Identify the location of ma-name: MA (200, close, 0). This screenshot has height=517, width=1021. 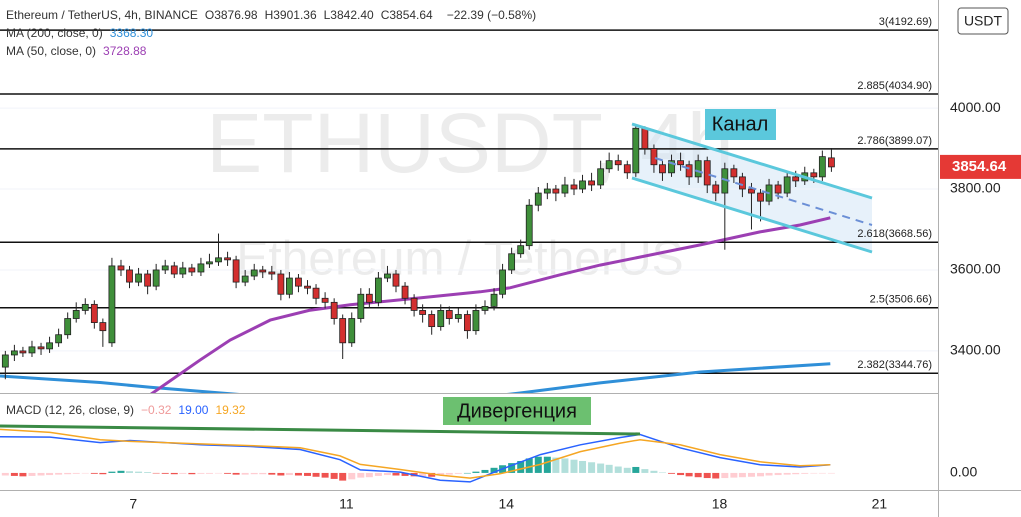
(54, 33).